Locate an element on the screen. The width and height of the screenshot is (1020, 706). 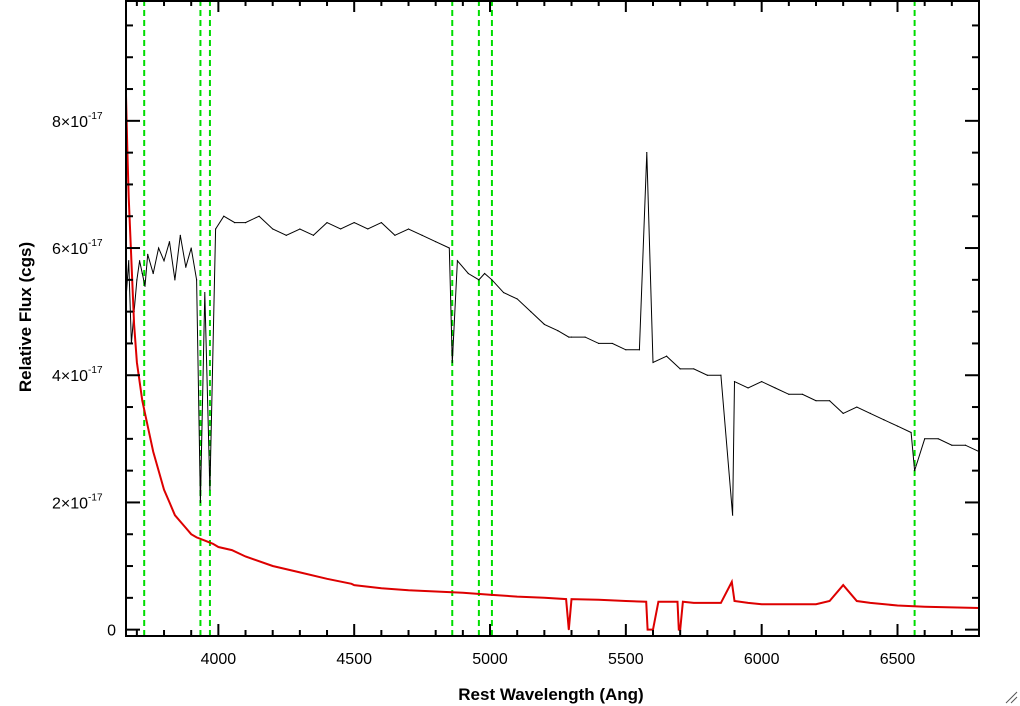
x-axis-title: Rest Wavelength (Ang) is located at coordinates (550, 694).